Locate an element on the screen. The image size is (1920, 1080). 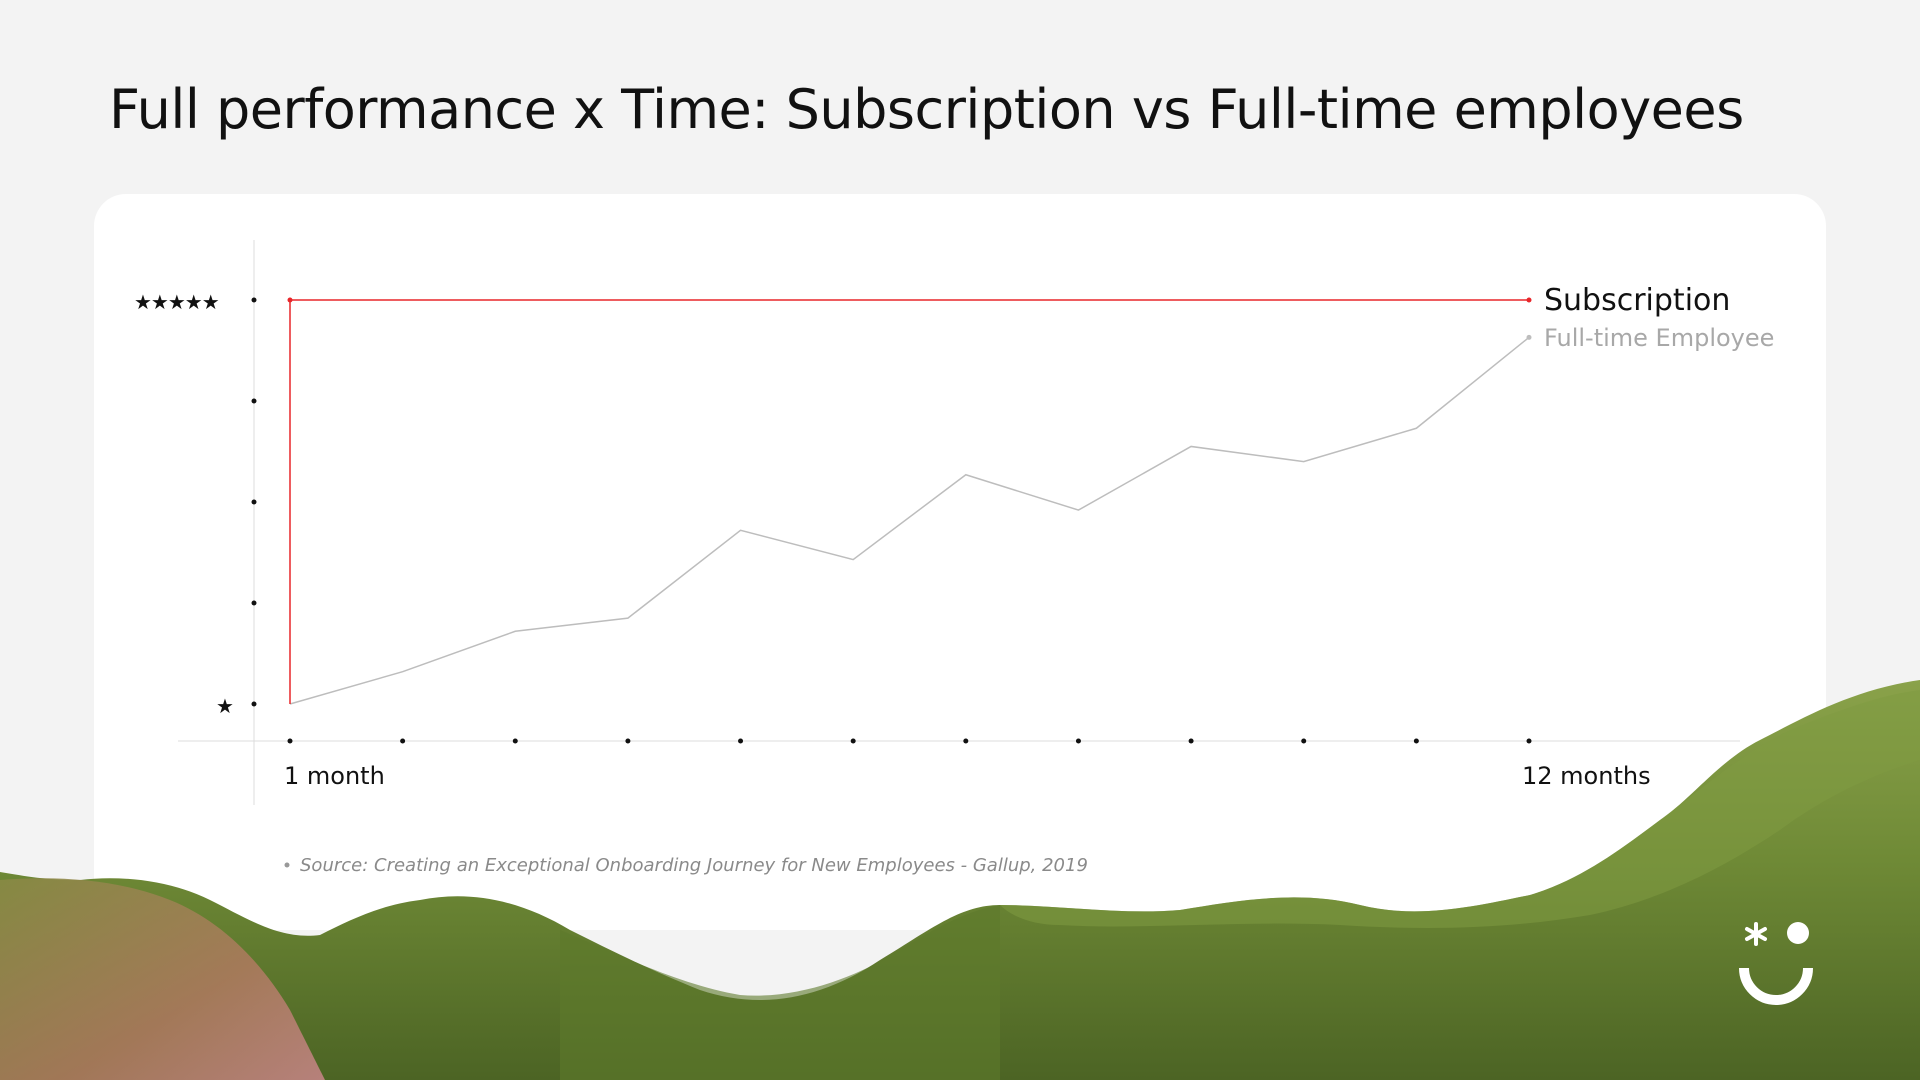
subscription-start-point is located at coordinates (290, 300).